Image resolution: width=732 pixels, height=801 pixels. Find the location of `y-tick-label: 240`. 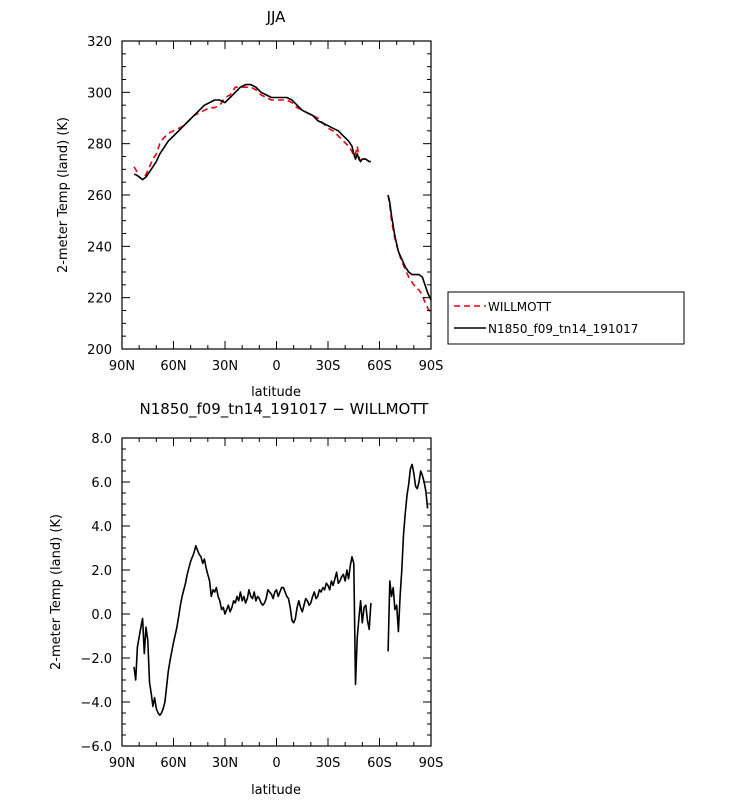

y-tick-label: 240 is located at coordinates (99, 247).